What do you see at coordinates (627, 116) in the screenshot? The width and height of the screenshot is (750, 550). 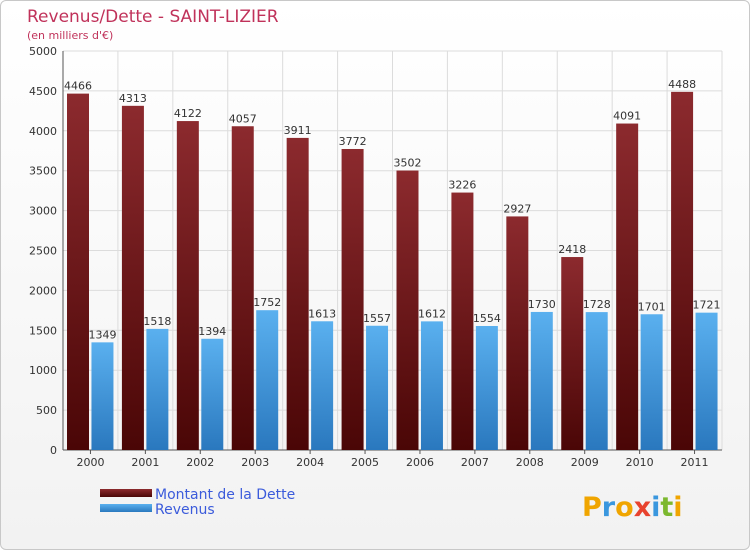 I see `data-label-debt: 4091` at bounding box center [627, 116].